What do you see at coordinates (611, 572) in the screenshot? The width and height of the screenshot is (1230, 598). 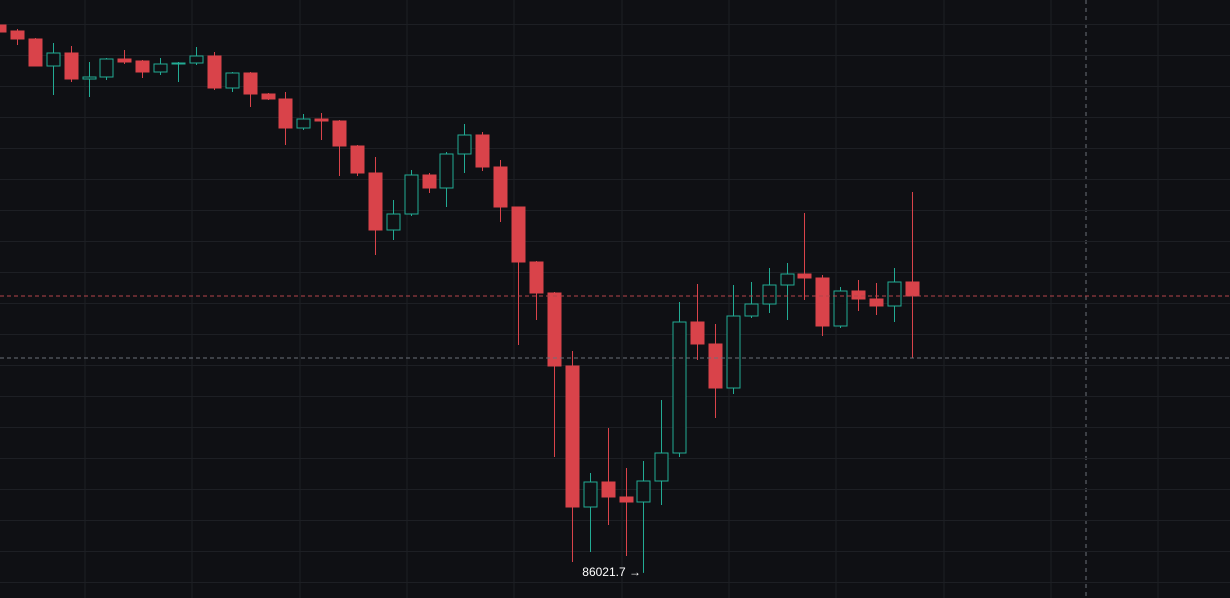 I see `low-label: 86021.7 →` at bounding box center [611, 572].